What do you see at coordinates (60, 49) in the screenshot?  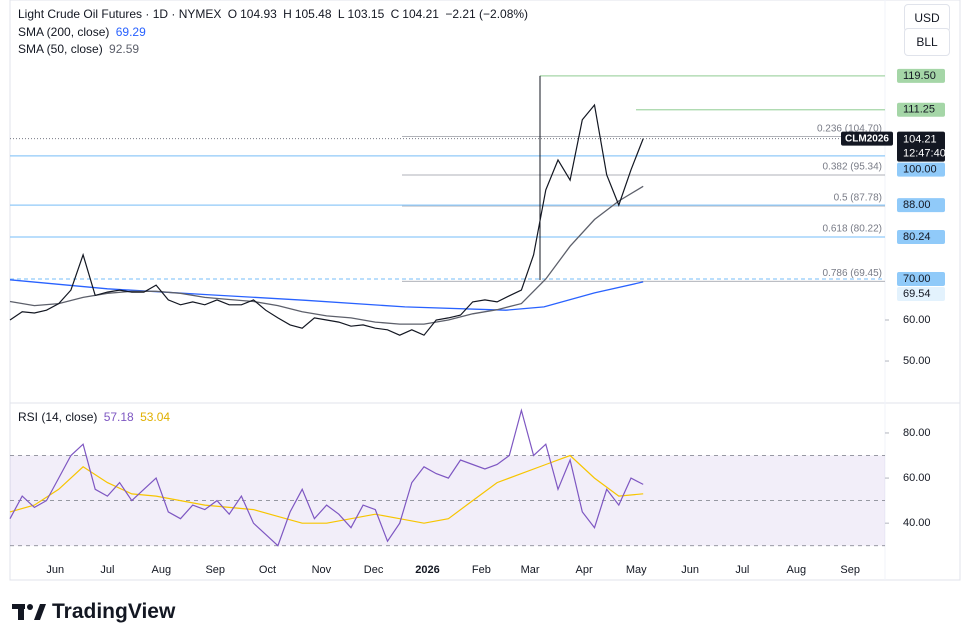 I see `indicator-name: SMA (50, close)` at bounding box center [60, 49].